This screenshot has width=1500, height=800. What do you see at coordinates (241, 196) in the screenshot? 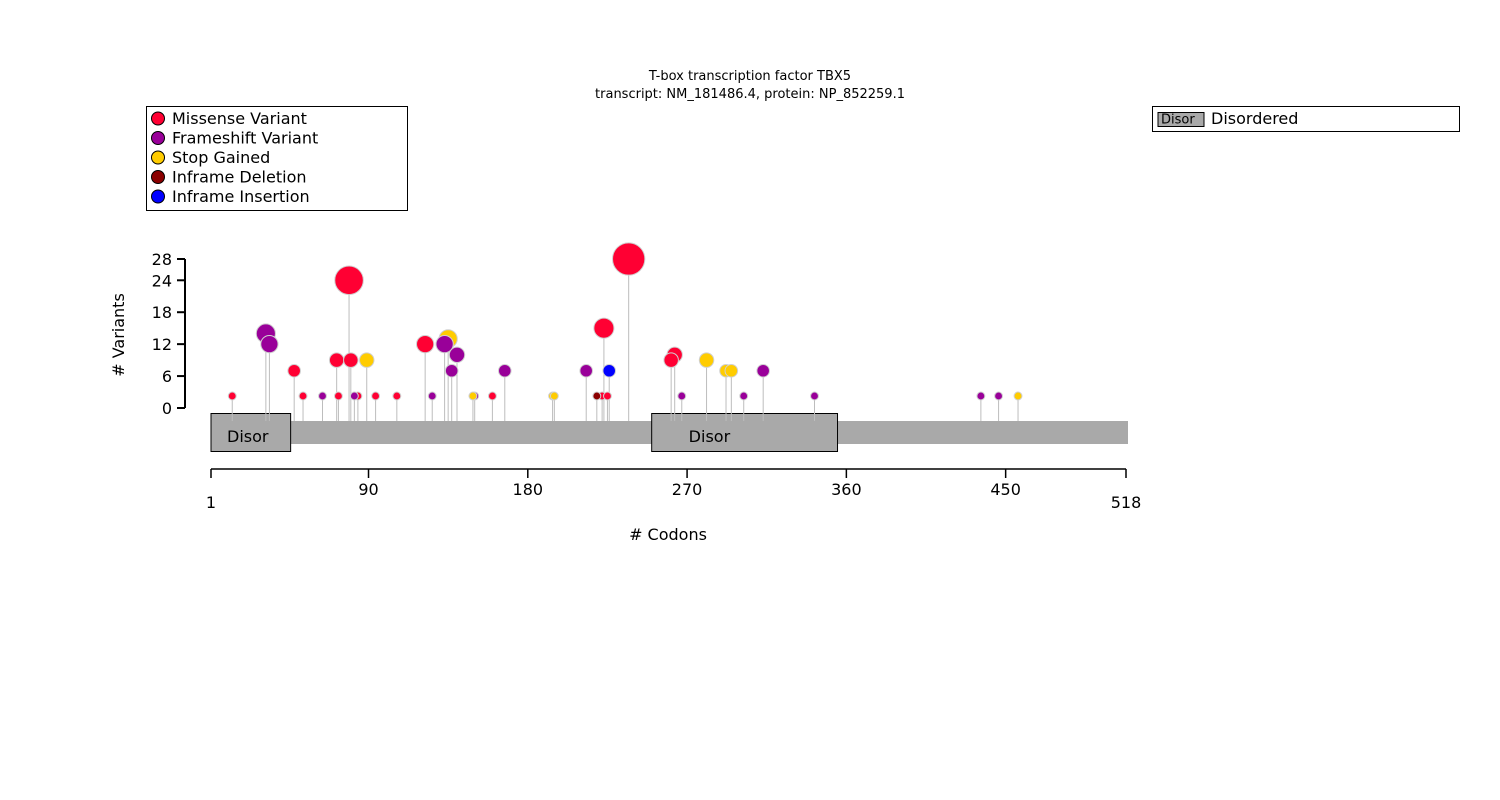
I see `legend-label: Inframe Insertion` at bounding box center [241, 196].